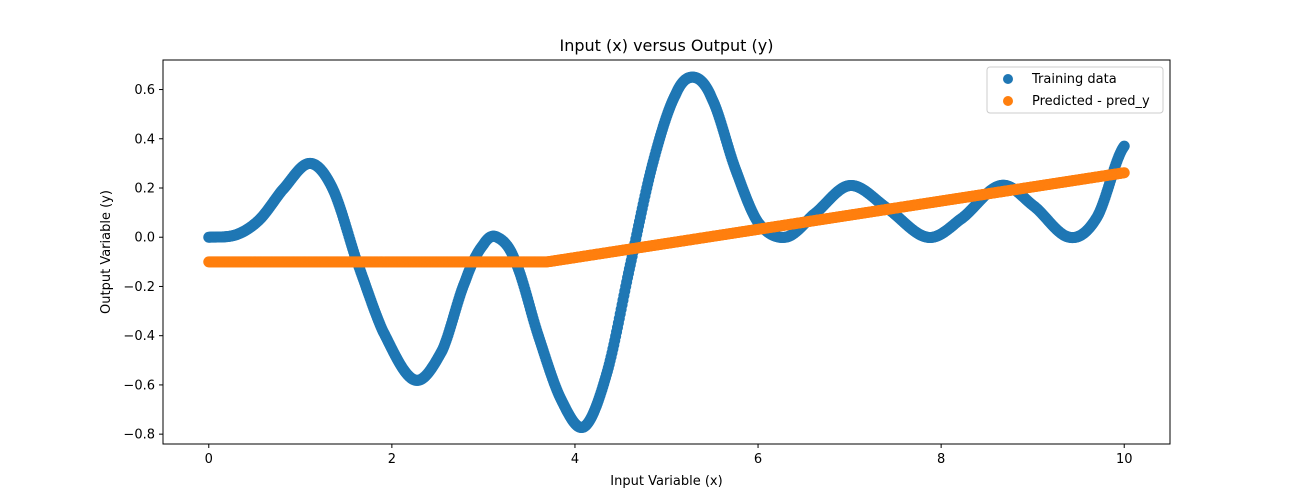 Image resolution: width=1300 pixels, height=500 pixels. Describe the element at coordinates (667, 45) in the screenshot. I see `chart-title: Input (x) versus Output (y)` at that location.